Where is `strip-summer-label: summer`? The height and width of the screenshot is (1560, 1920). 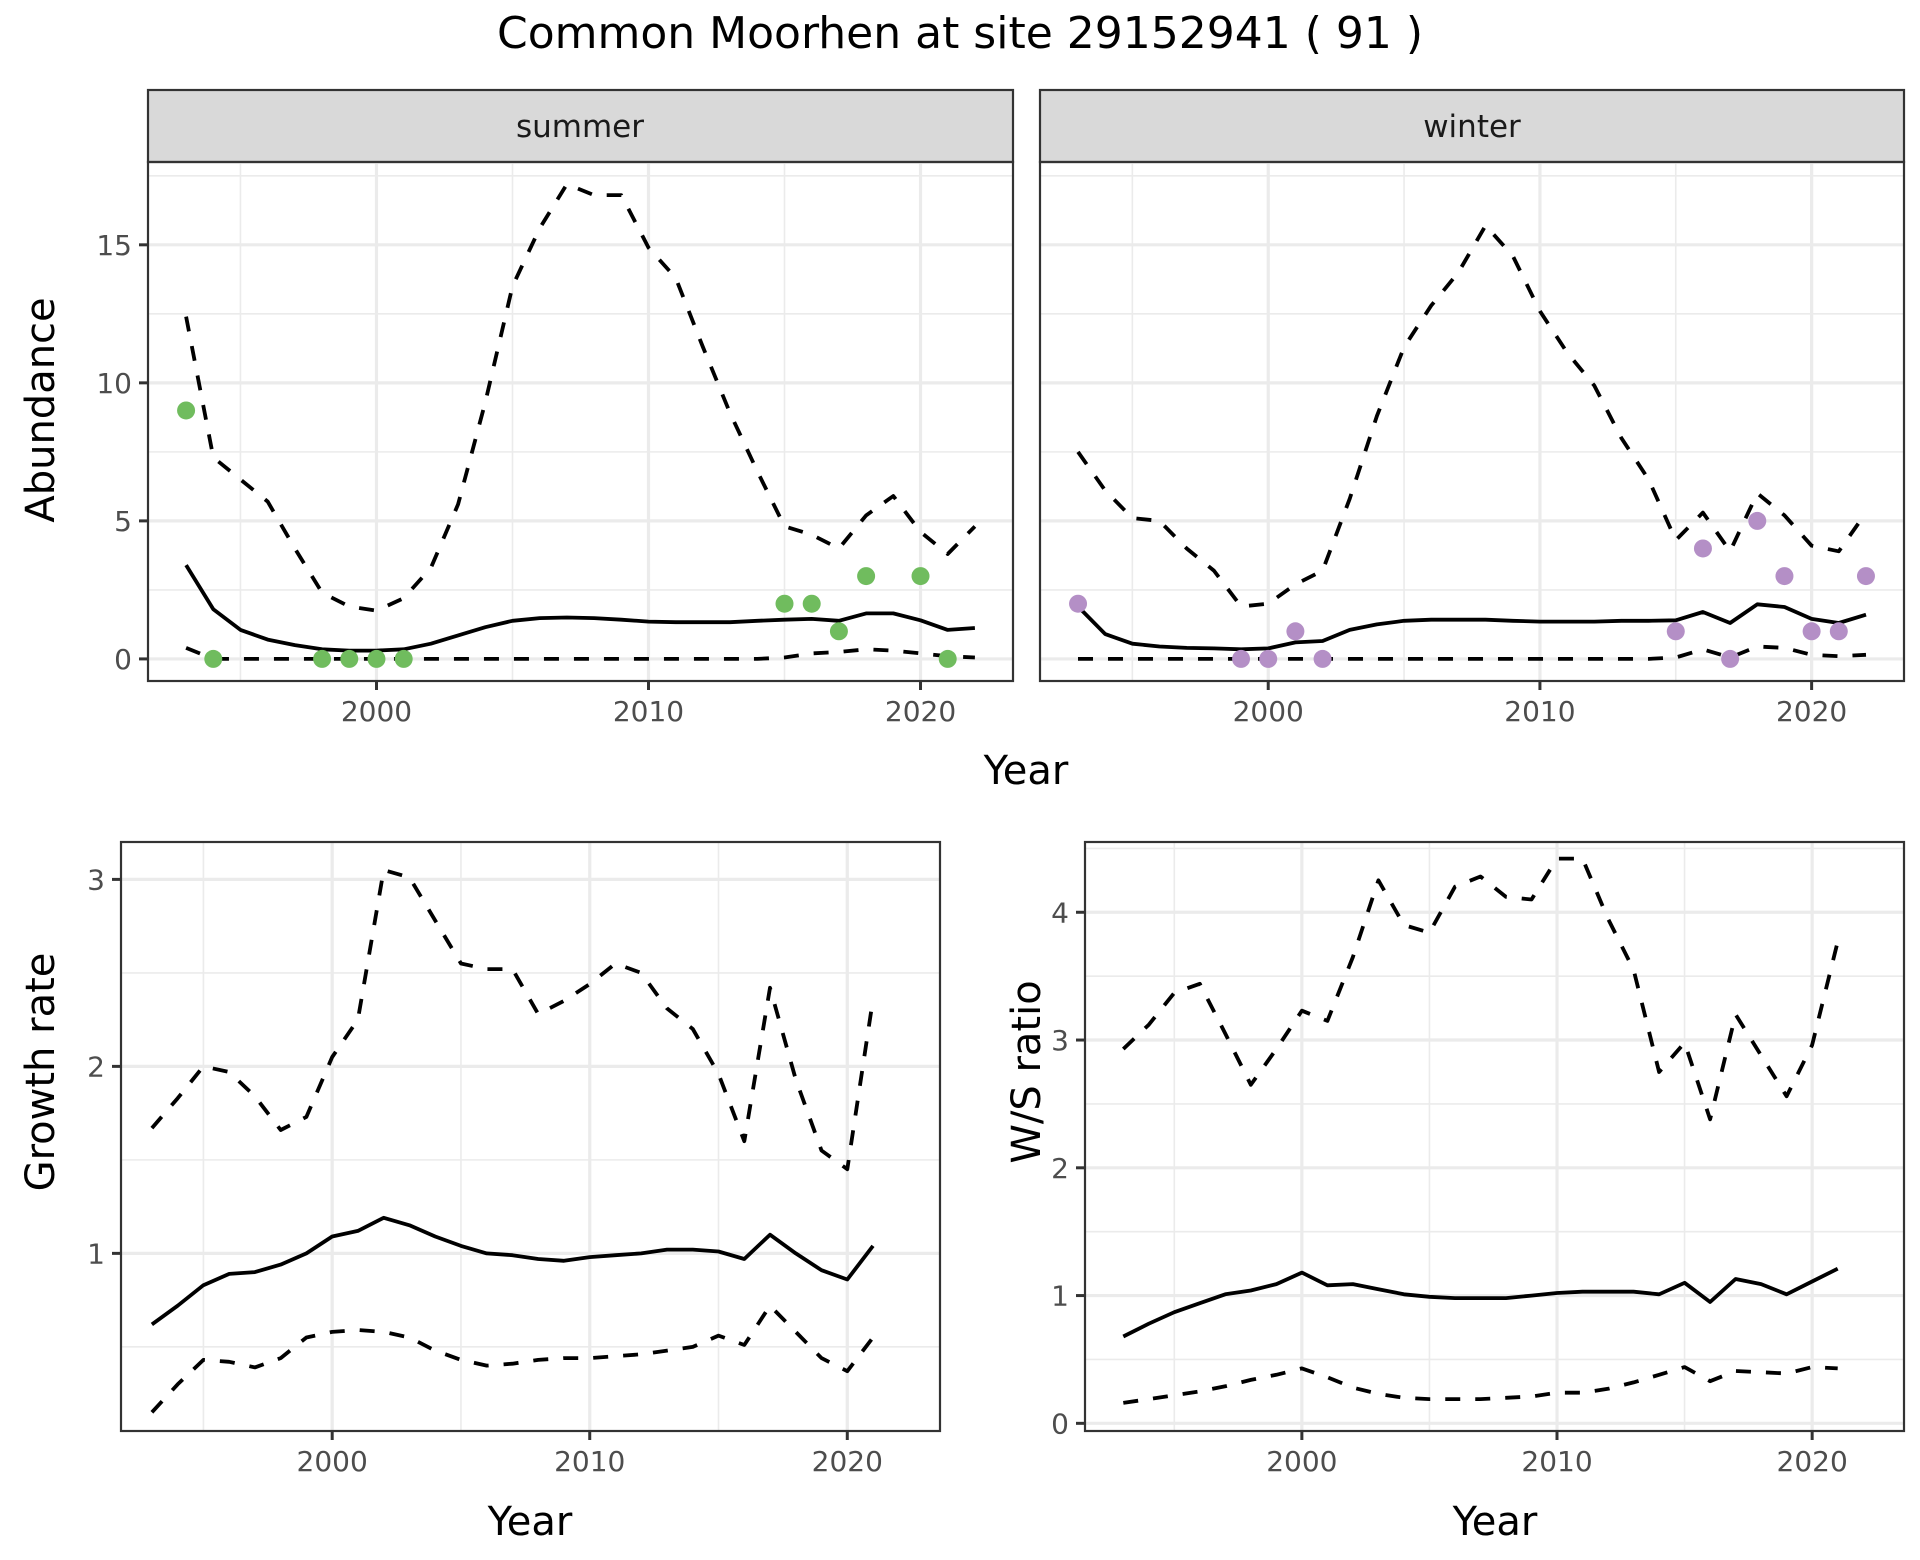 strip-summer-label: summer is located at coordinates (580, 127).